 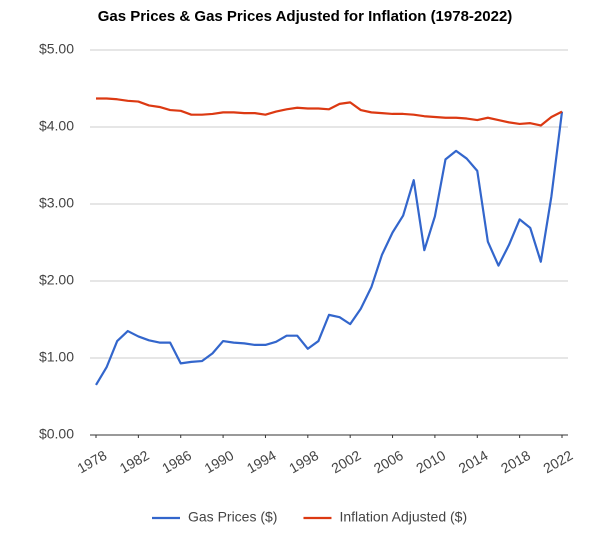 What do you see at coordinates (134, 462) in the screenshot?
I see `x-tick-label: 1982` at bounding box center [134, 462].